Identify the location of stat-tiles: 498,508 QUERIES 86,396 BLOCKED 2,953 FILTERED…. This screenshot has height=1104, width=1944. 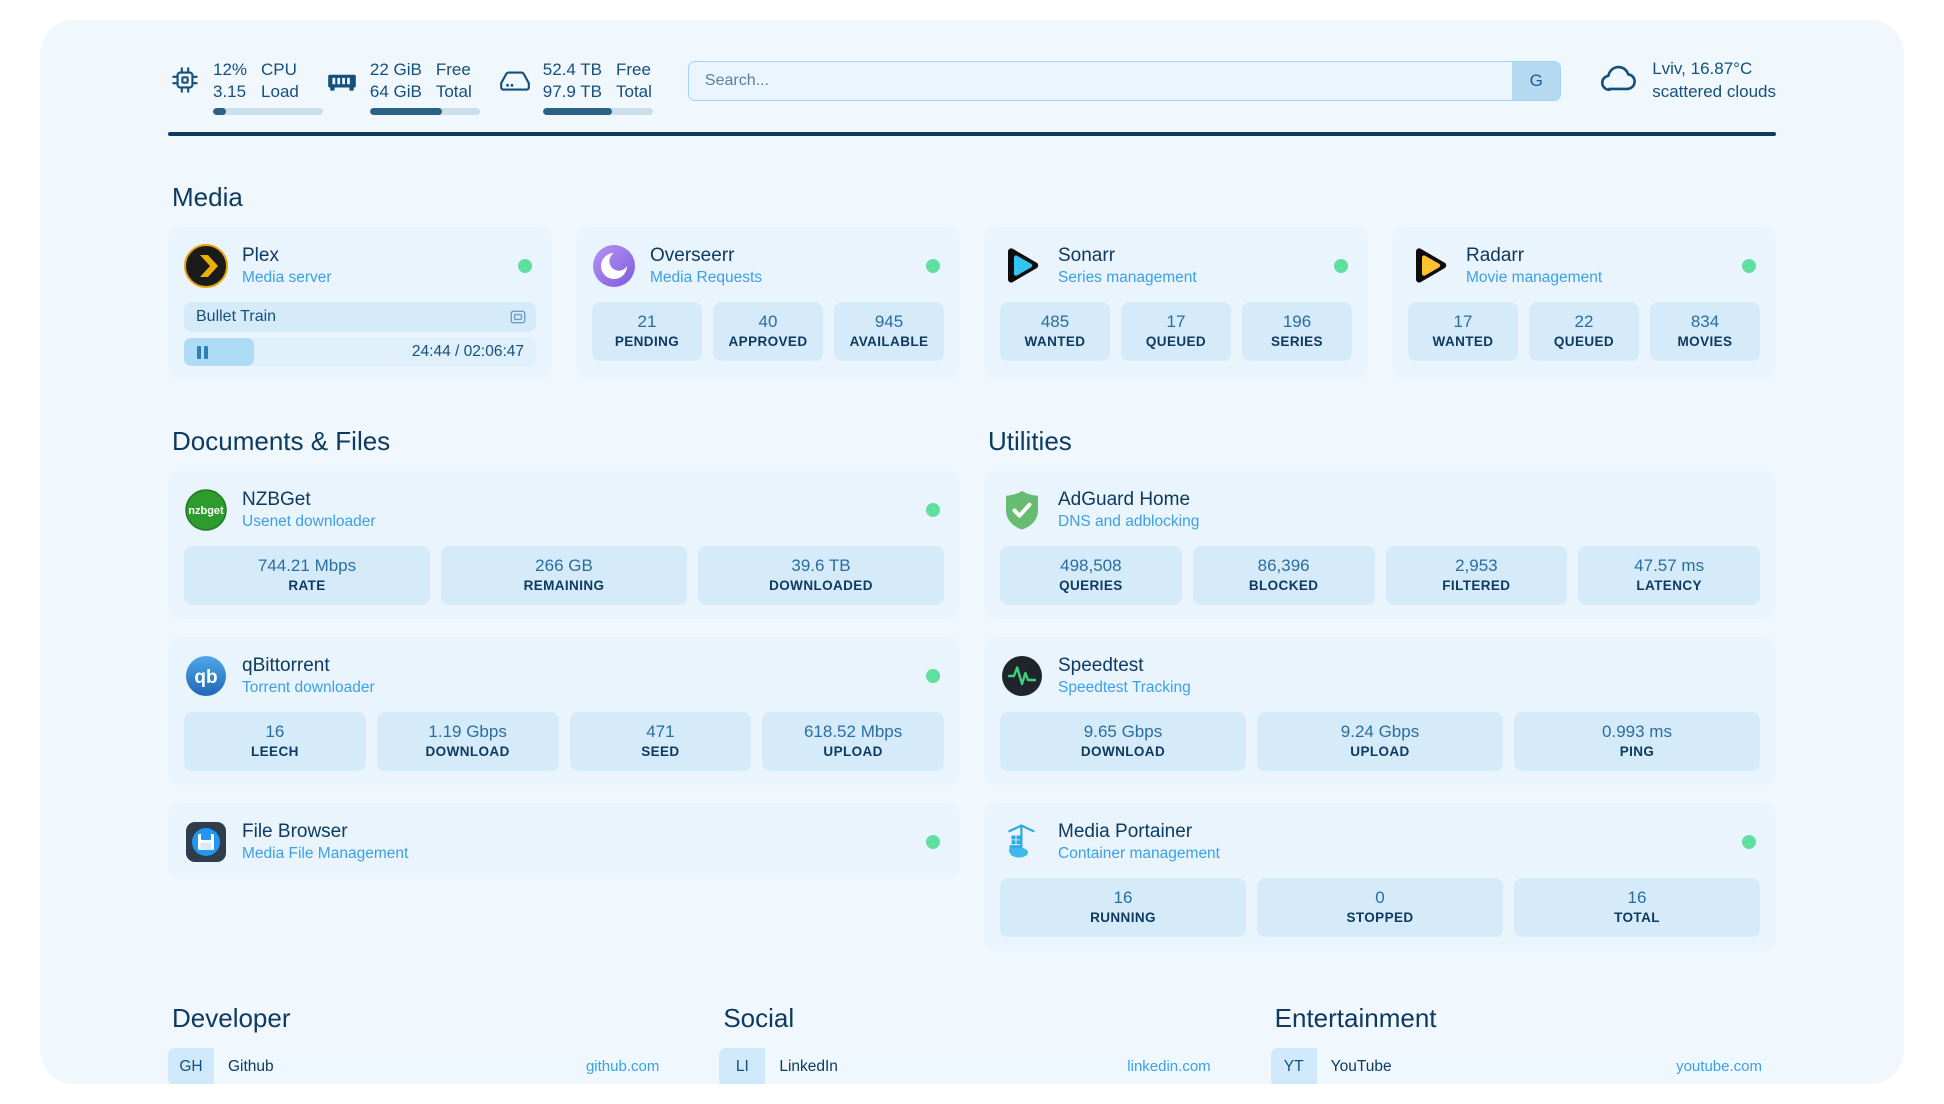
(1380, 575).